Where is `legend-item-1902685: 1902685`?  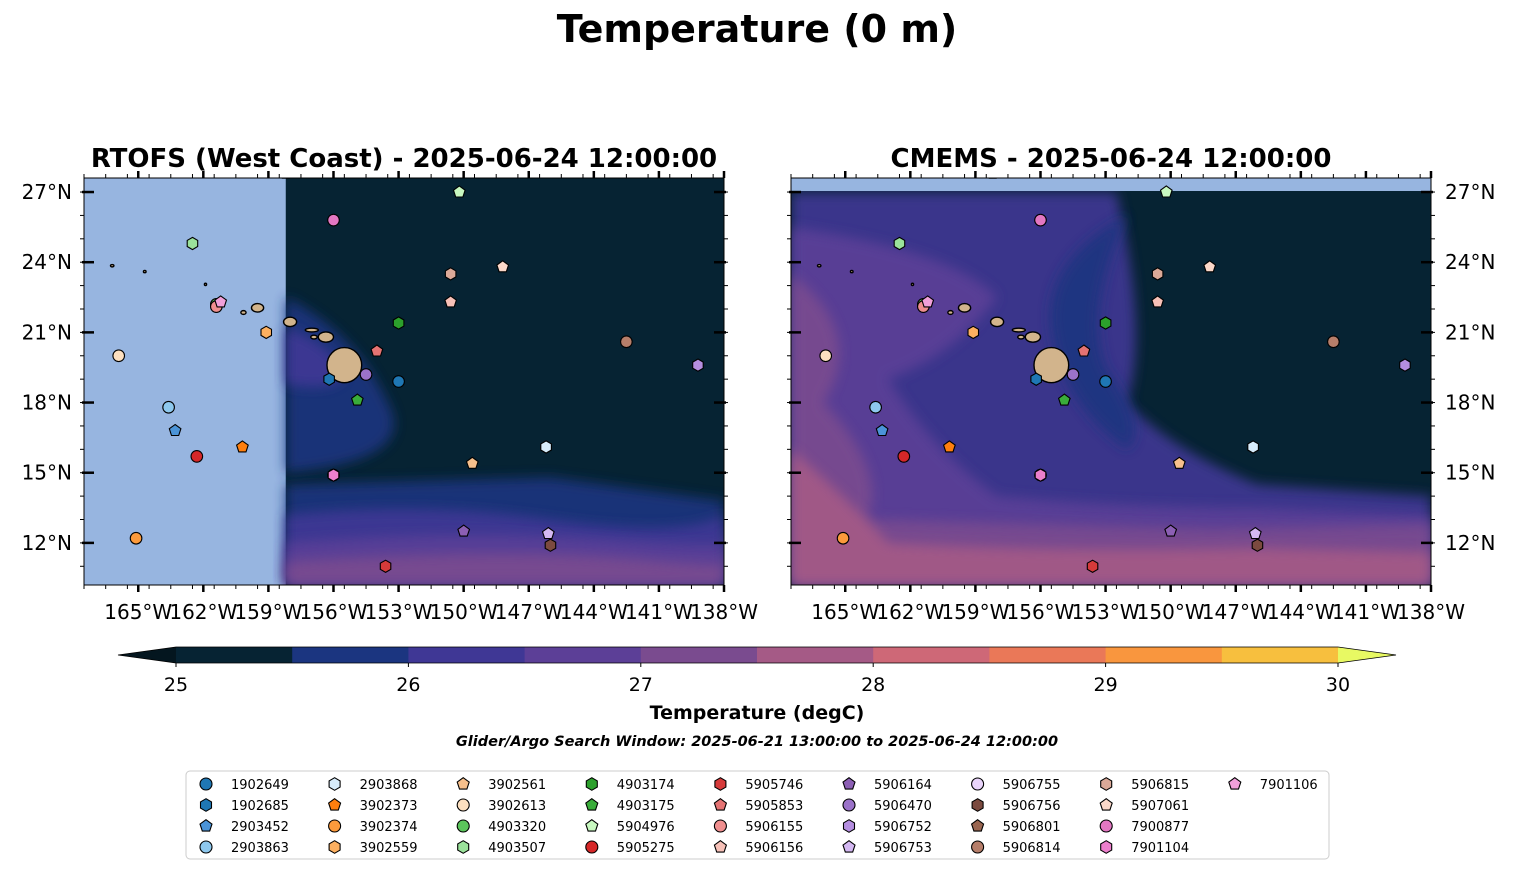
legend-item-1902685: 1902685 is located at coordinates (244, 806).